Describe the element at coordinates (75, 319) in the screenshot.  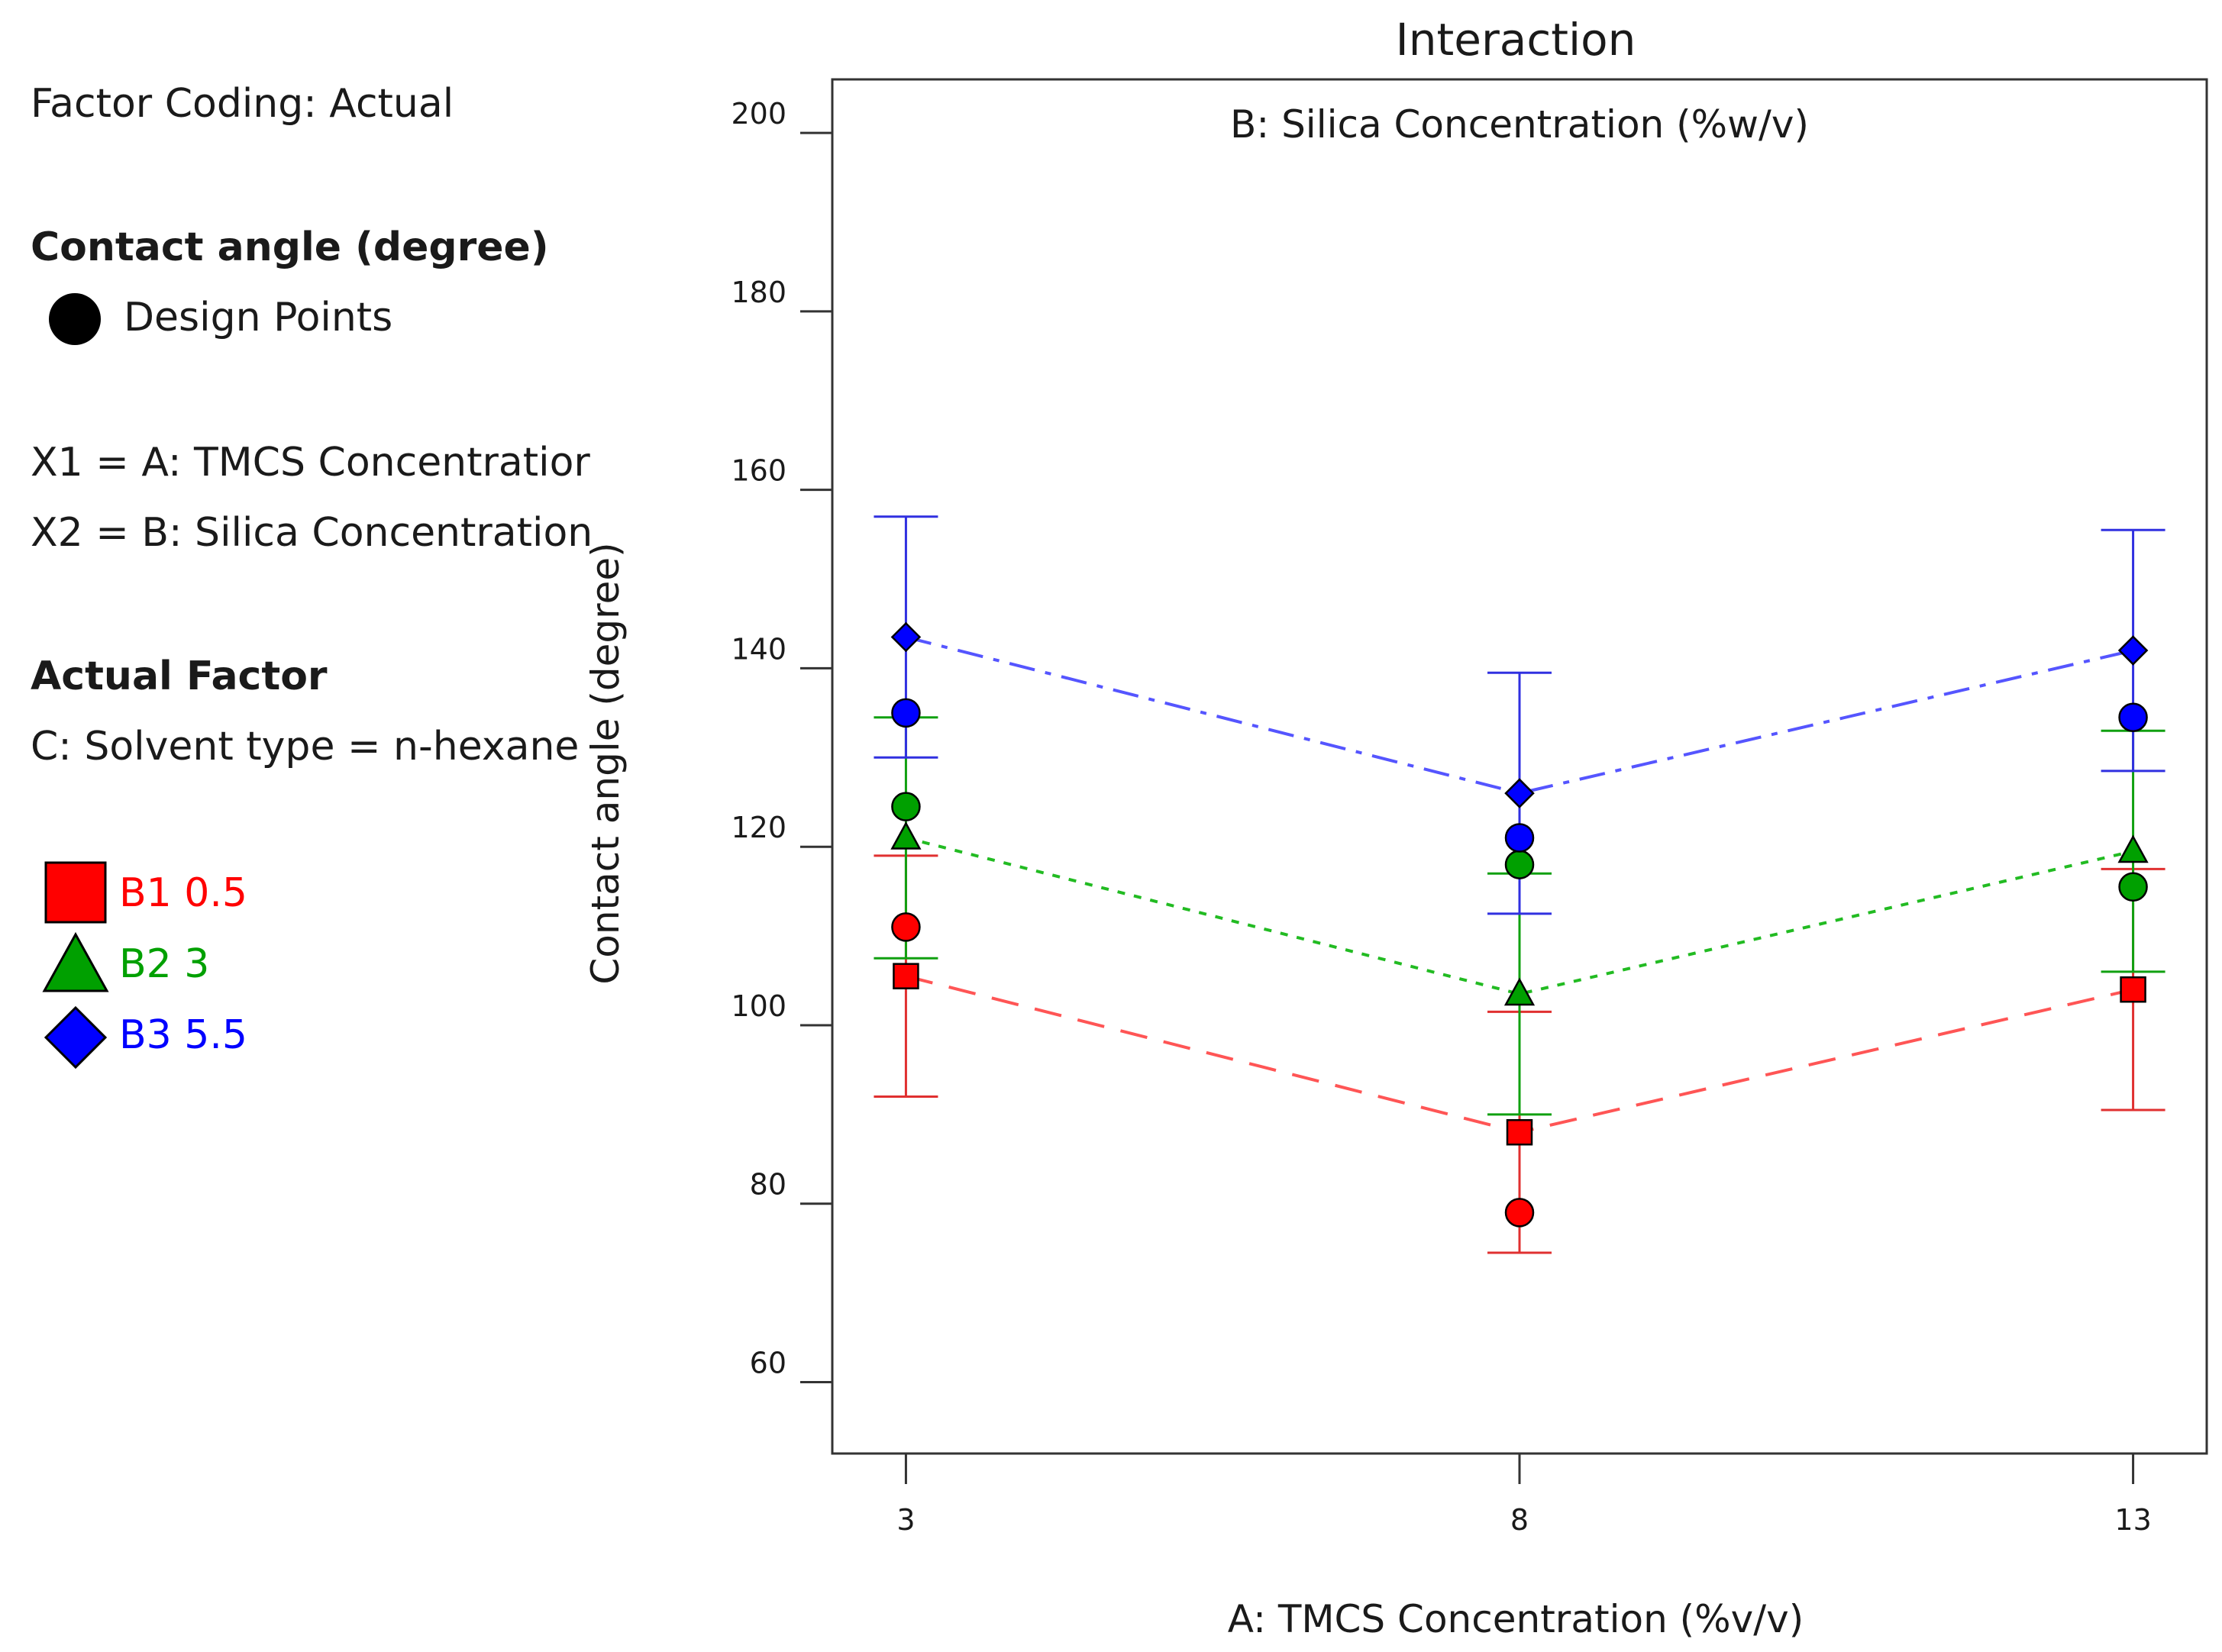
I see `design-point-marker-icon` at that location.